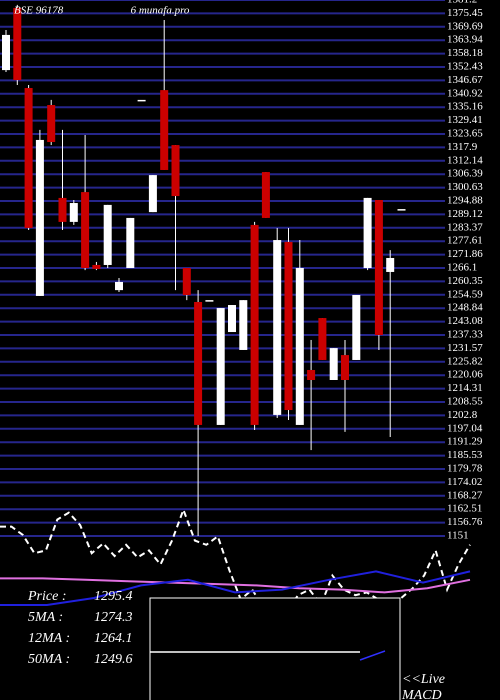 This screenshot has height=700, width=500. I want to click on stat-label: 50MA :, so click(49, 659).